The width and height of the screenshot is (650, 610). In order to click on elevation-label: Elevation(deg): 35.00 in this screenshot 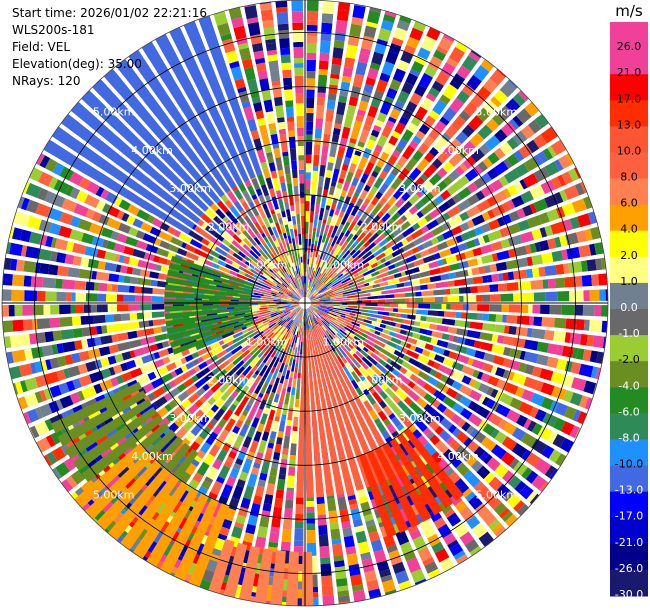, I will do `click(77, 64)`.